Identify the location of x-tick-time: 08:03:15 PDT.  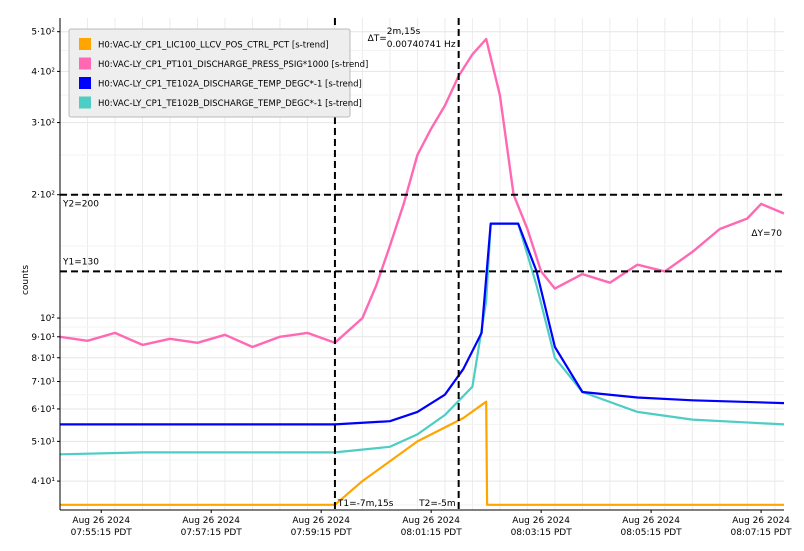
(542, 533).